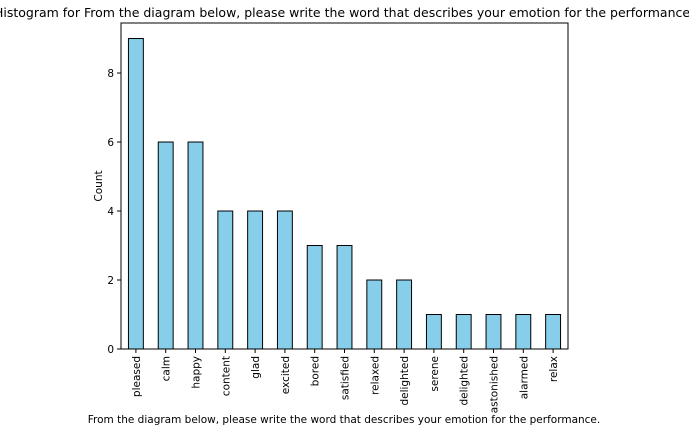  What do you see at coordinates (110, 143) in the screenshot?
I see `y-tick-label: 6` at bounding box center [110, 143].